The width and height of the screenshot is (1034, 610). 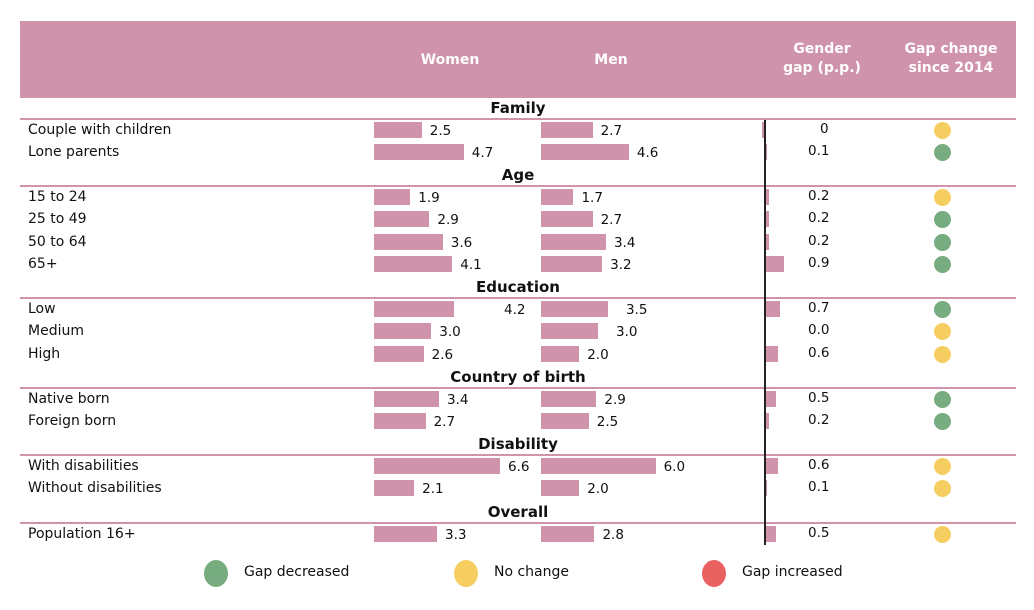 I want to click on section-title: Overall, so click(x=518, y=512).